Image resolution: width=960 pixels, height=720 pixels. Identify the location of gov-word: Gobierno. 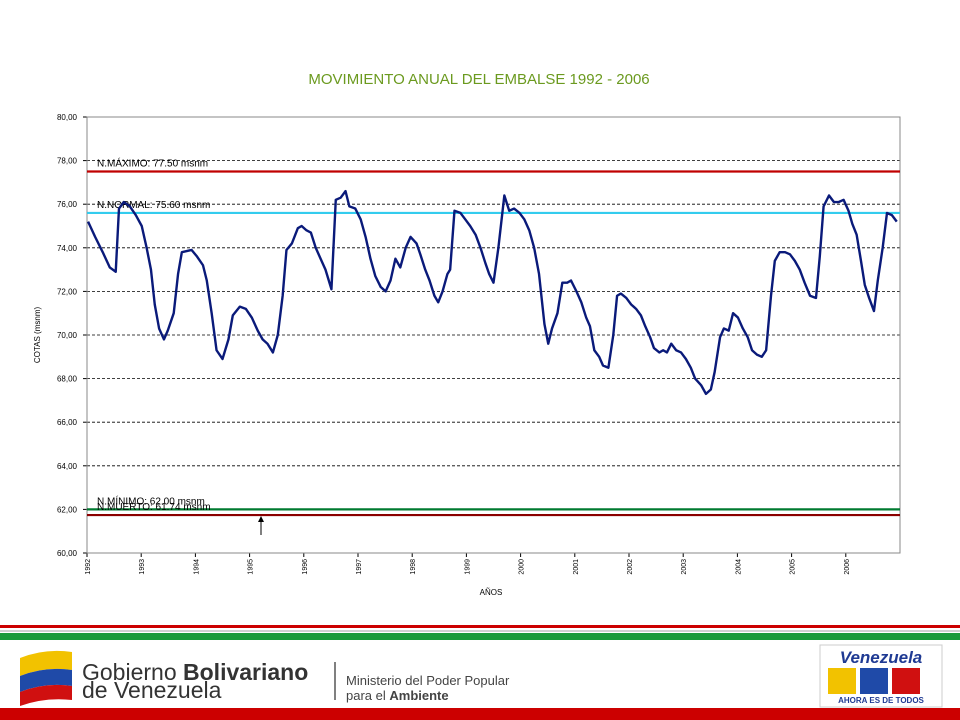
(129, 672).